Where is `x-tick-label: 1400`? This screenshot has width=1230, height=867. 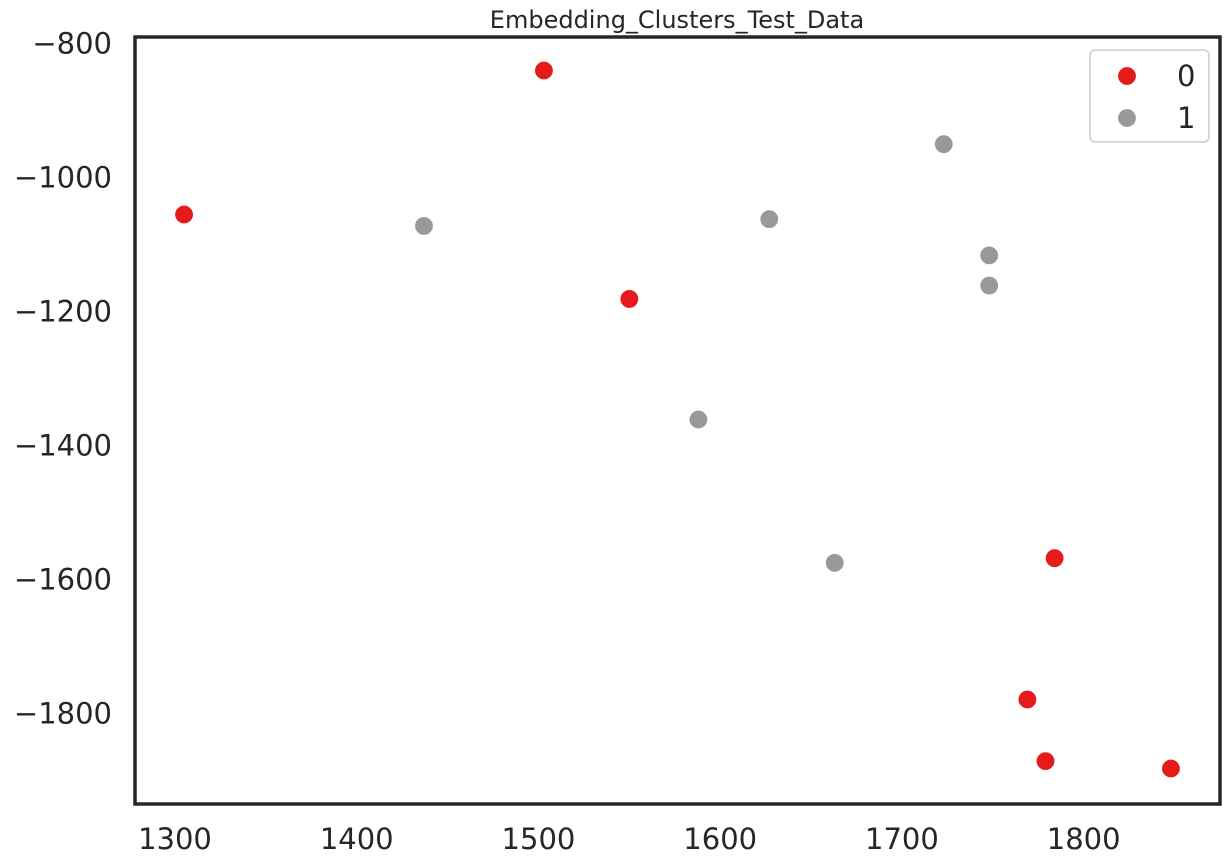
x-tick-label: 1400 is located at coordinates (357, 839).